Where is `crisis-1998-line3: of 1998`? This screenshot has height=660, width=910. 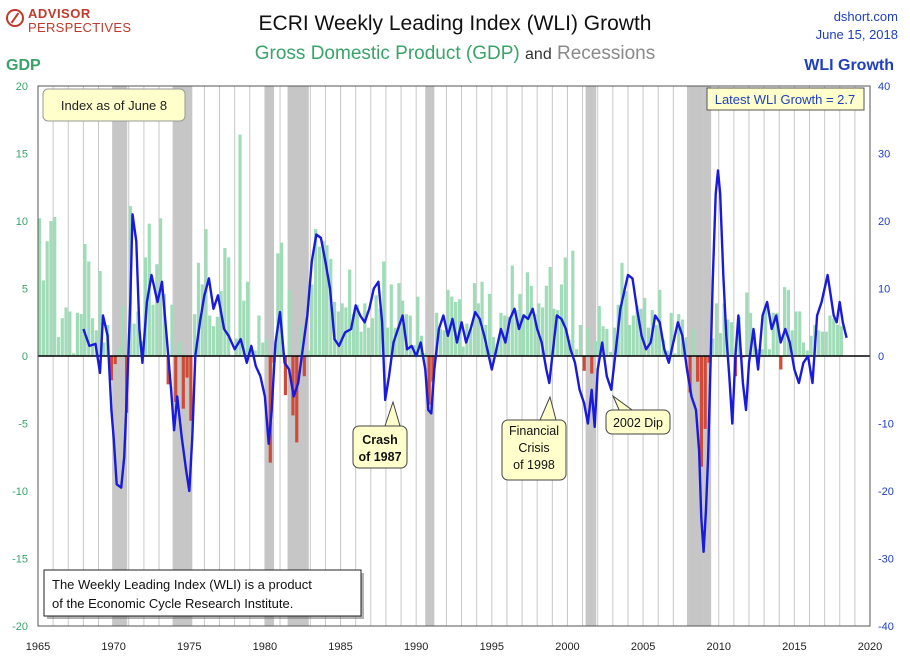
crisis-1998-line3: of 1998 is located at coordinates (534, 465).